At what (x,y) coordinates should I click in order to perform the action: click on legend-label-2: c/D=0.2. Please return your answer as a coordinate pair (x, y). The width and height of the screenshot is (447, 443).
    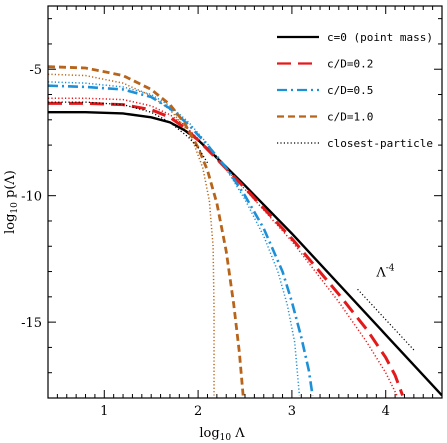
    Looking at the image, I should click on (350, 64).